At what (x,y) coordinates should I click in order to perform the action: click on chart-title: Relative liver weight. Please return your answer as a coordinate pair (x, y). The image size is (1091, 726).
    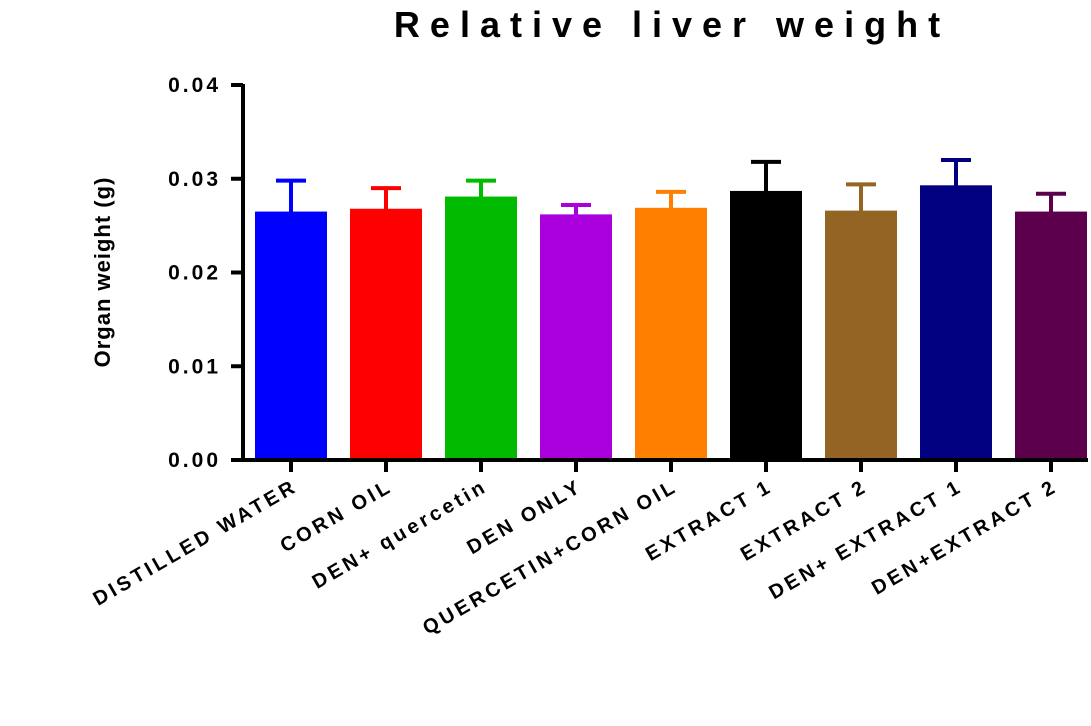
    Looking at the image, I should click on (672, 24).